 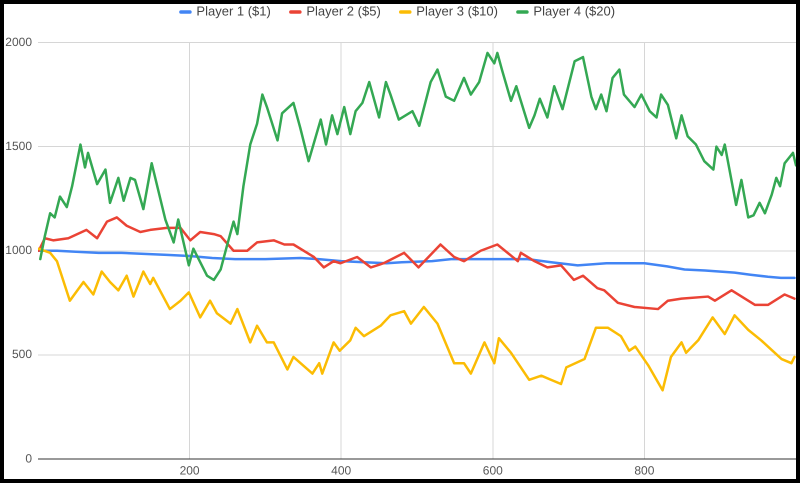 What do you see at coordinates (233, 11) in the screenshot?
I see `legend-label: Player 1 ($1)` at bounding box center [233, 11].